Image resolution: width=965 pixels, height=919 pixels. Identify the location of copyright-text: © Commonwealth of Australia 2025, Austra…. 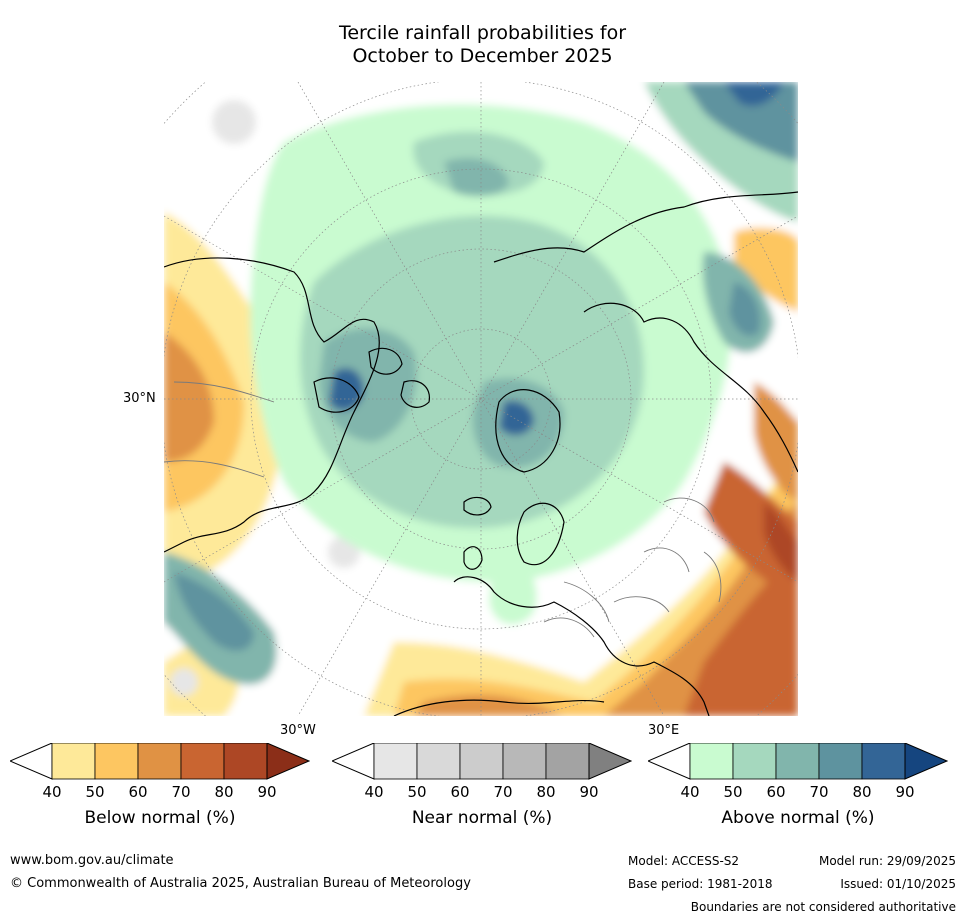
(240, 883).